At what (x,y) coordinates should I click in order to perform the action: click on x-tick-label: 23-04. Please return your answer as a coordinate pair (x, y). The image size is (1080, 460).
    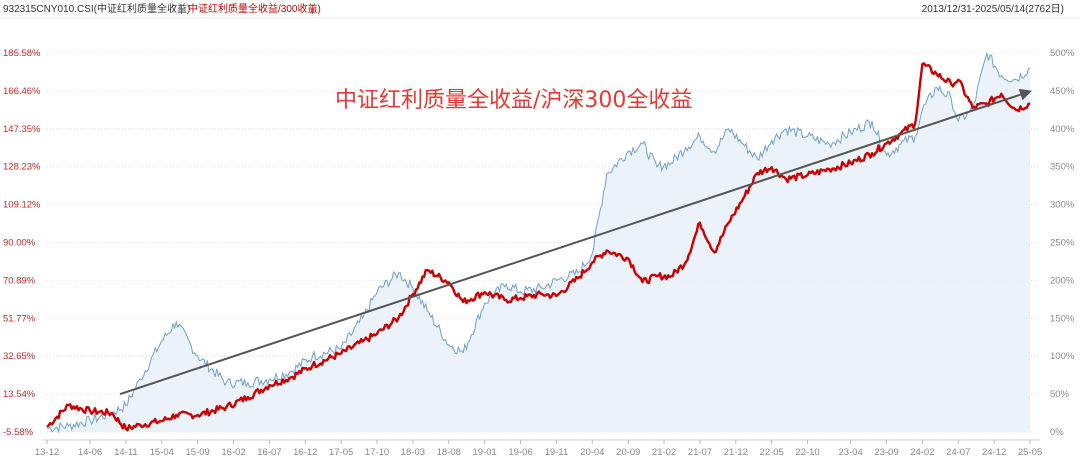
    Looking at the image, I should click on (850, 452).